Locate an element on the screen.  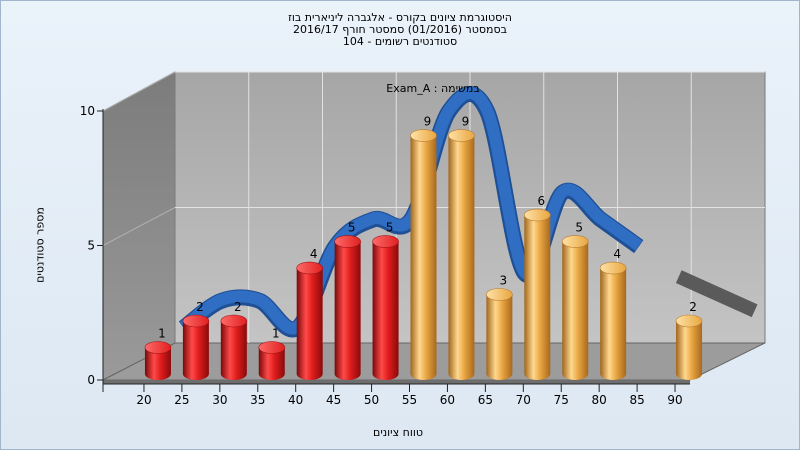
data-label-35: 1 is located at coordinates (276, 334).